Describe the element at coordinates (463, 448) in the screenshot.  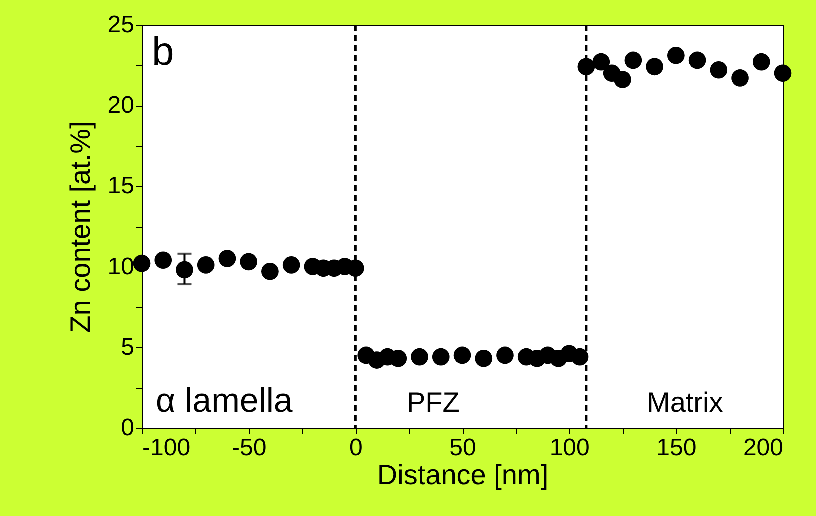
I see `x-tick-label: 50` at that location.